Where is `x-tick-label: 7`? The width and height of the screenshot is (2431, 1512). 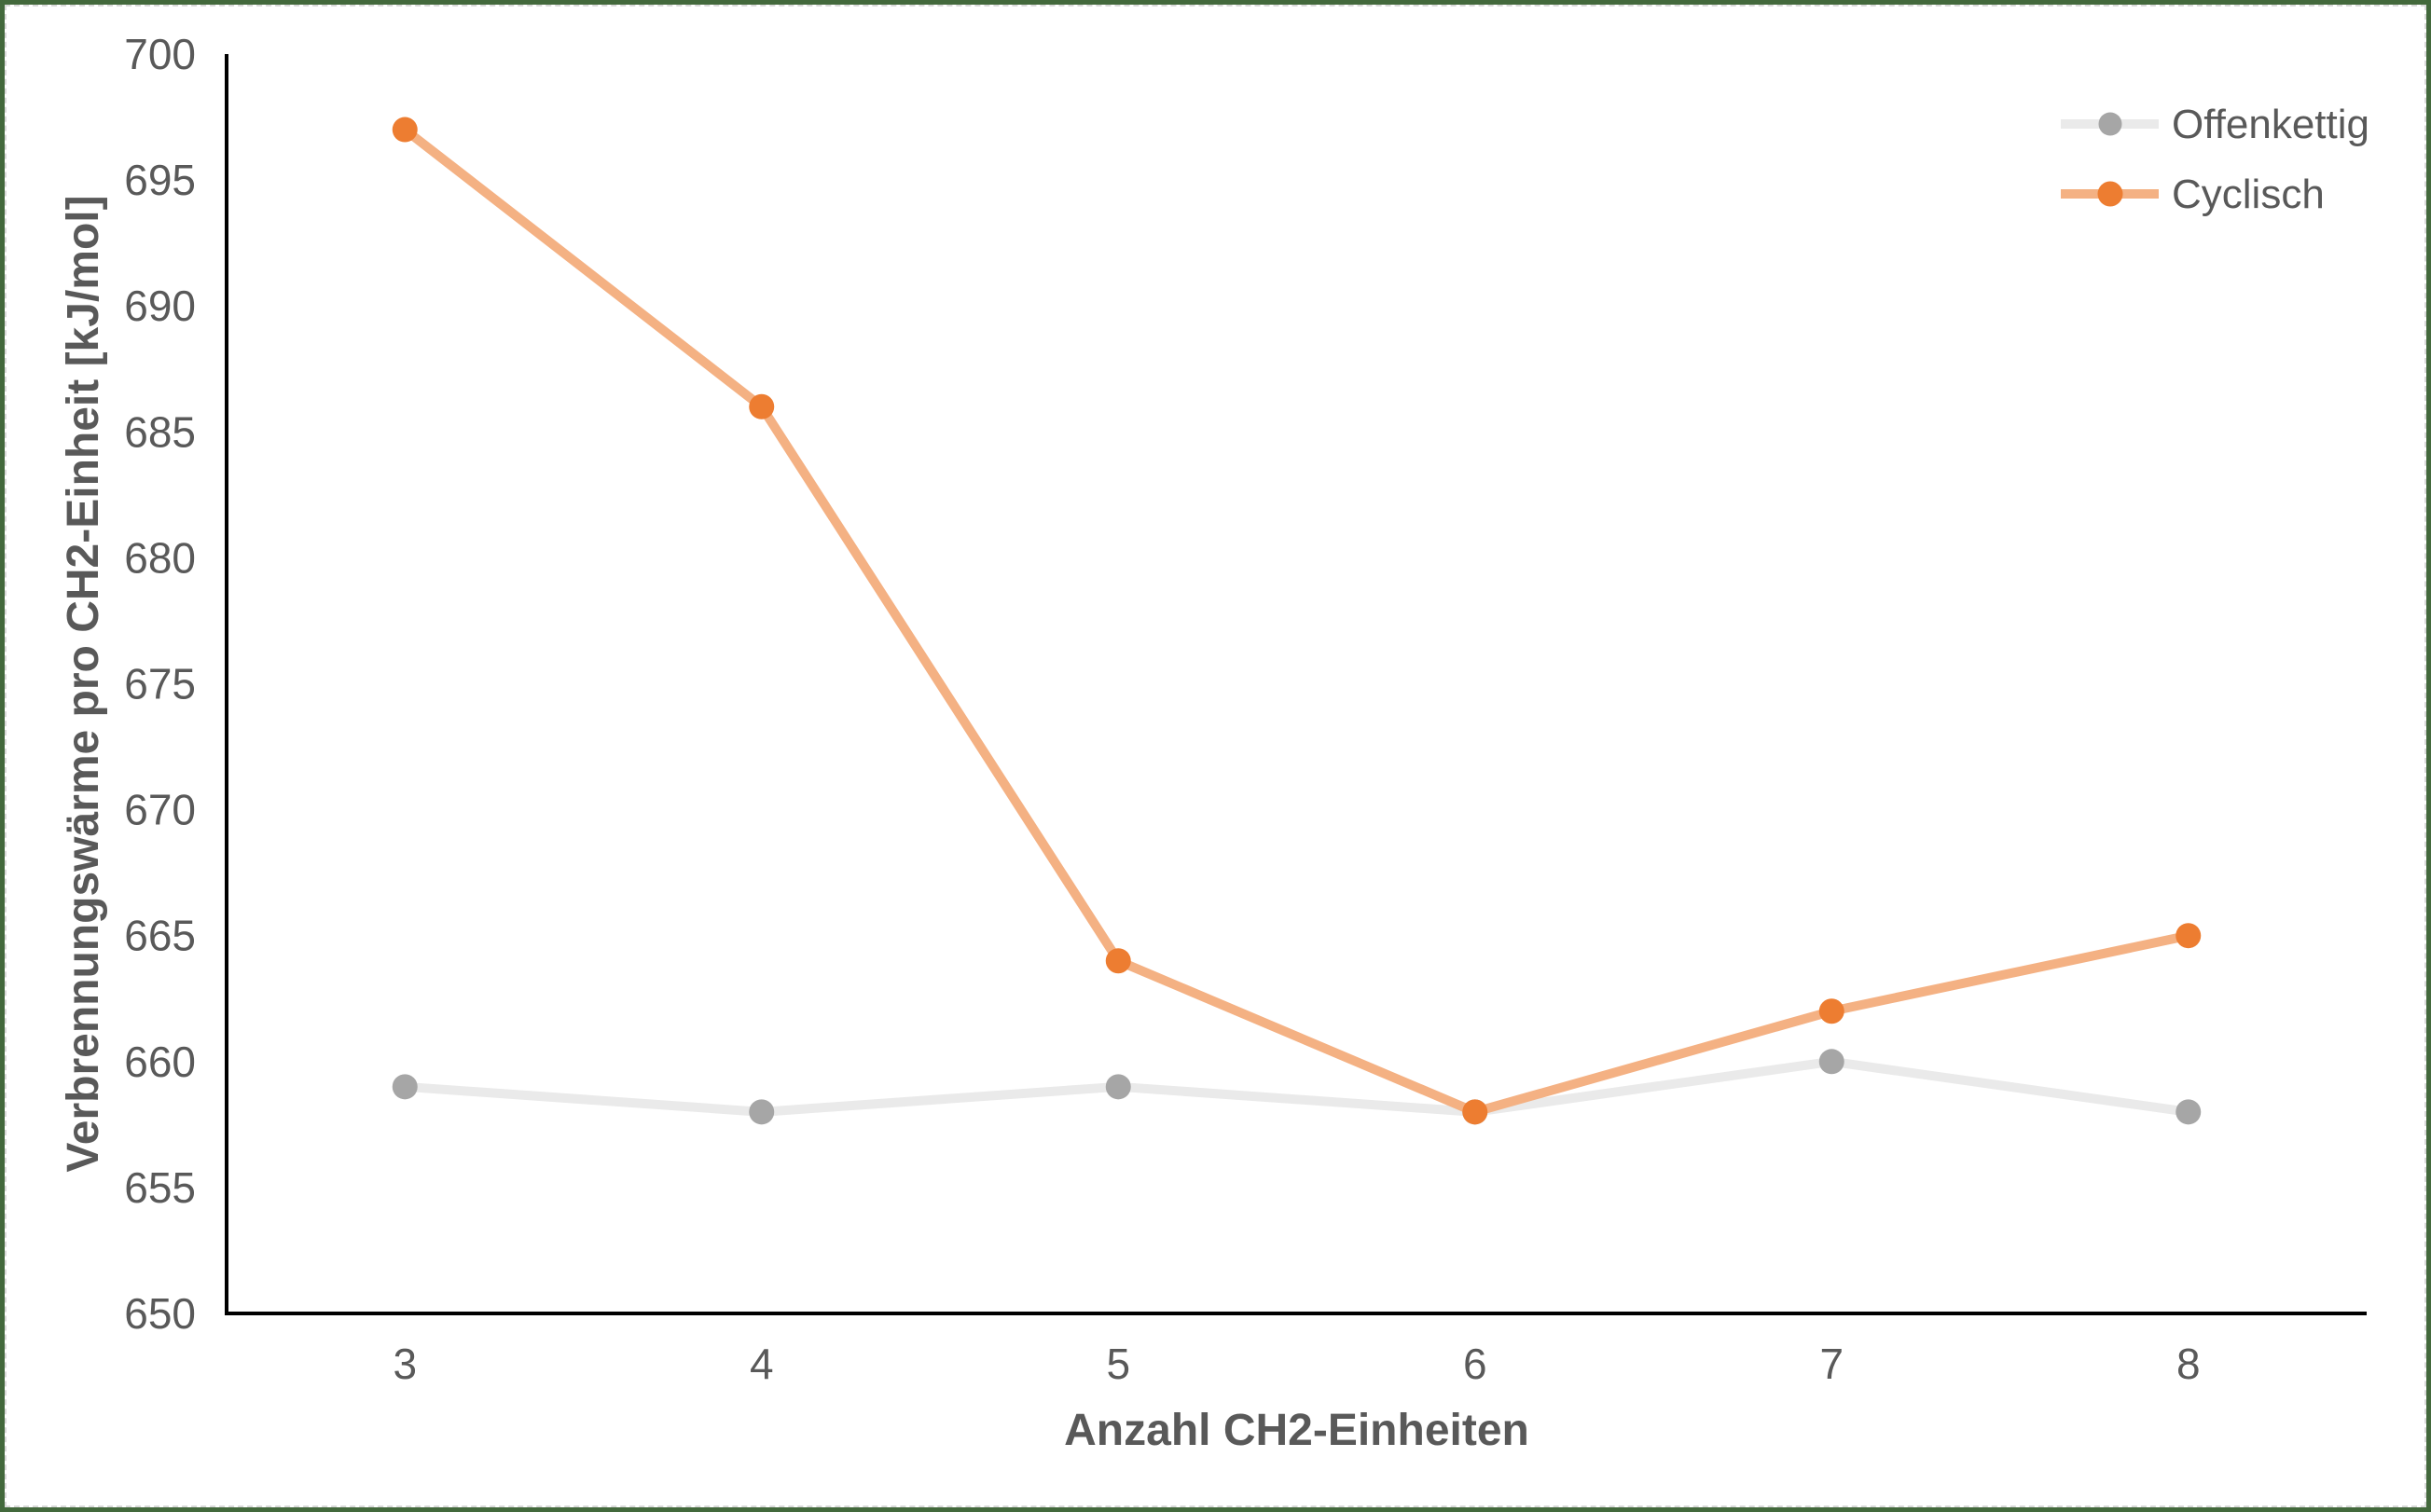 x-tick-label: 7 is located at coordinates (1831, 1364).